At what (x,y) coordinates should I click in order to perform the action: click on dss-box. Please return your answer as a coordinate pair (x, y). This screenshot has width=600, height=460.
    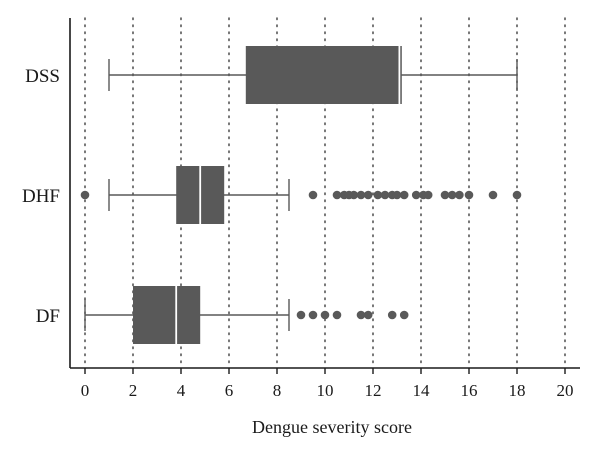
    Looking at the image, I should click on (323, 75).